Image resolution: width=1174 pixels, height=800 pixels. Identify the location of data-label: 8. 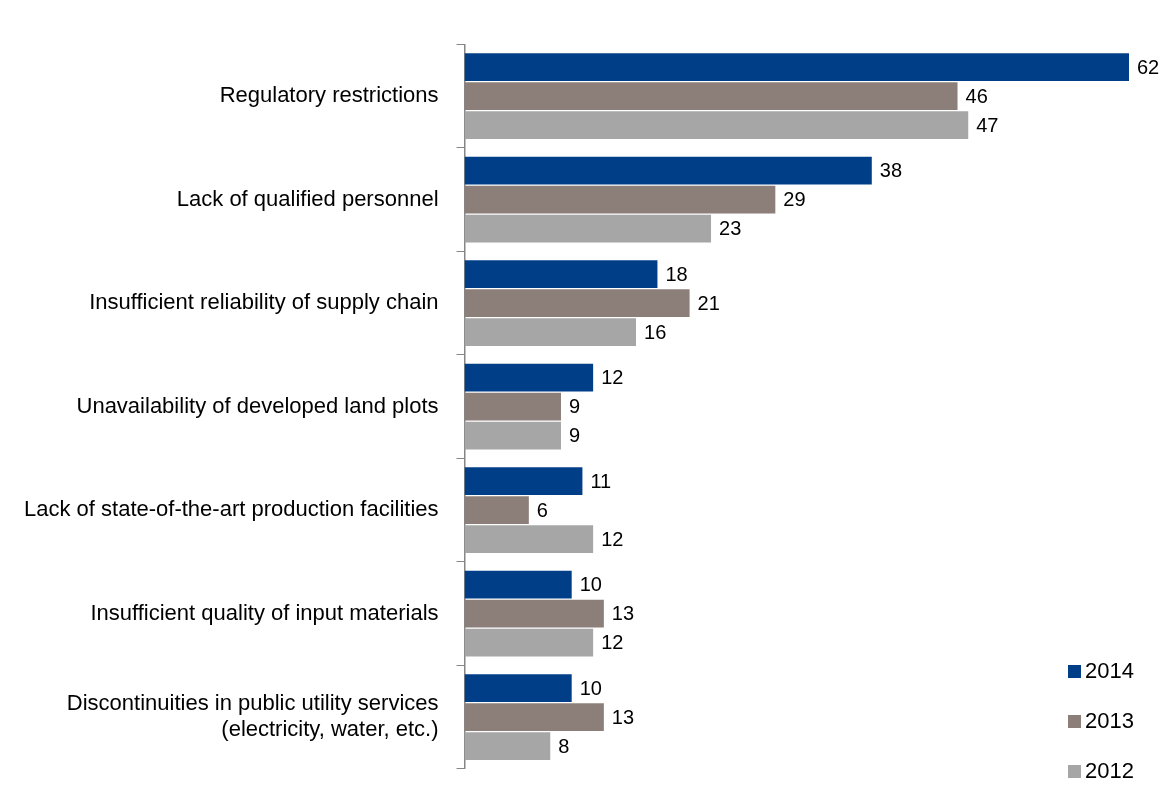
(564, 745).